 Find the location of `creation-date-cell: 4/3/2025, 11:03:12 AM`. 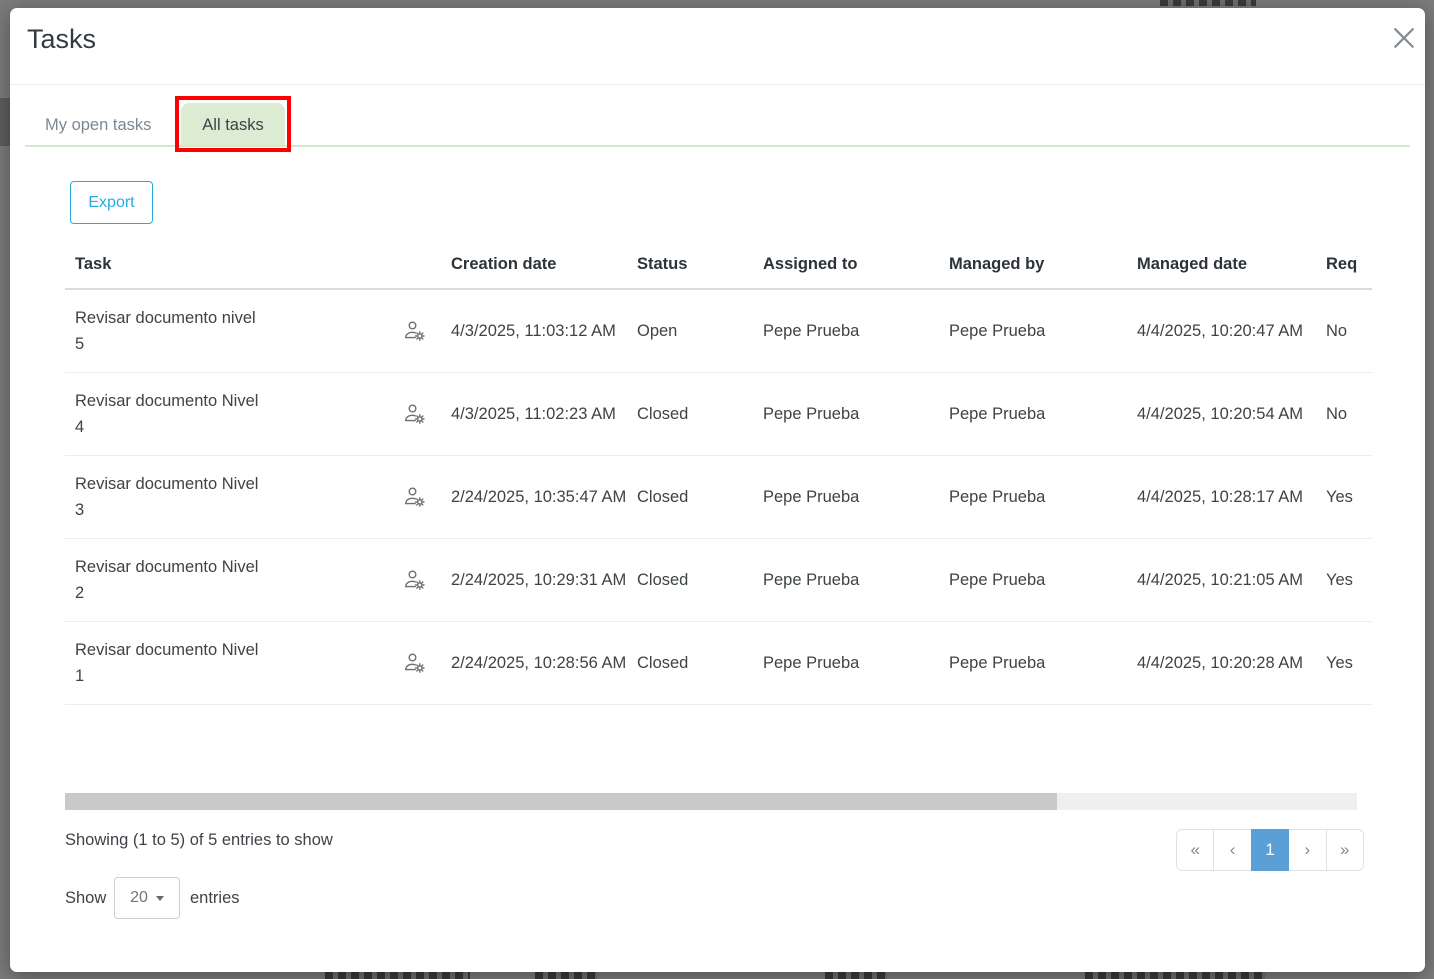

creation-date-cell: 4/3/2025, 11:03:12 AM is located at coordinates (534, 331).